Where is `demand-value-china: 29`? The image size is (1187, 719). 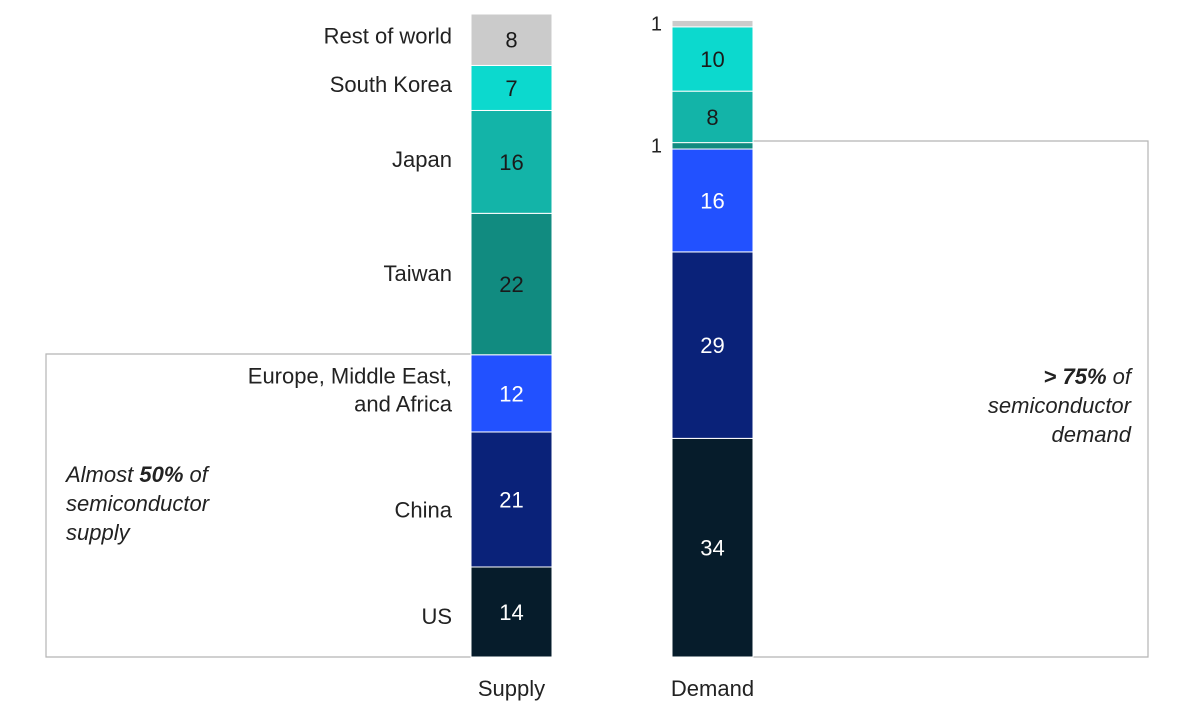 demand-value-china: 29 is located at coordinates (712, 345).